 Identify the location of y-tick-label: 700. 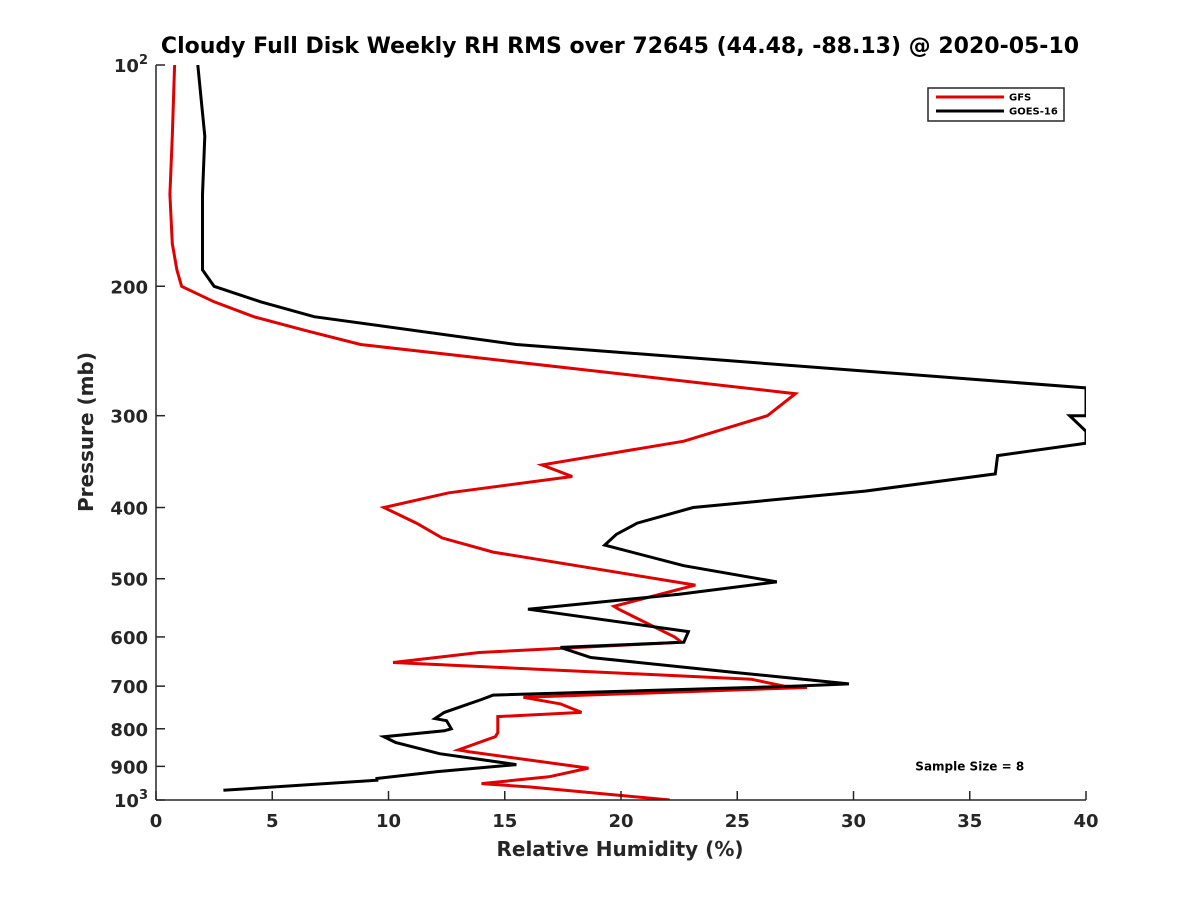
(129, 687).